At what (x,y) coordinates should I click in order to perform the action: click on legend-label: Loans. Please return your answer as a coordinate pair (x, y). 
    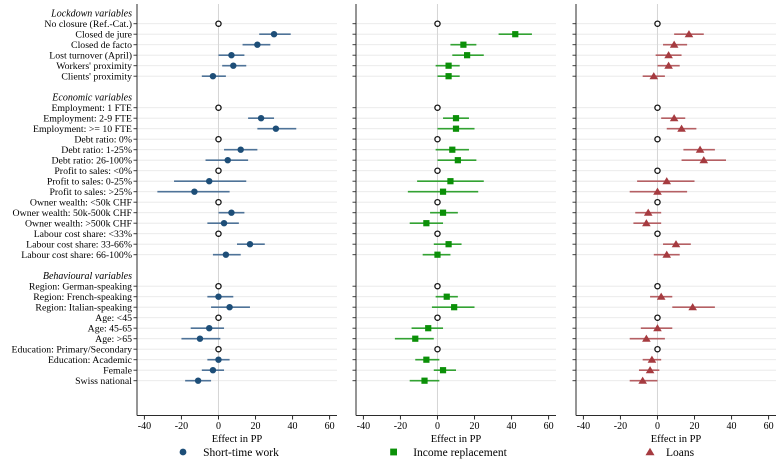
    Looking at the image, I should click on (680, 453).